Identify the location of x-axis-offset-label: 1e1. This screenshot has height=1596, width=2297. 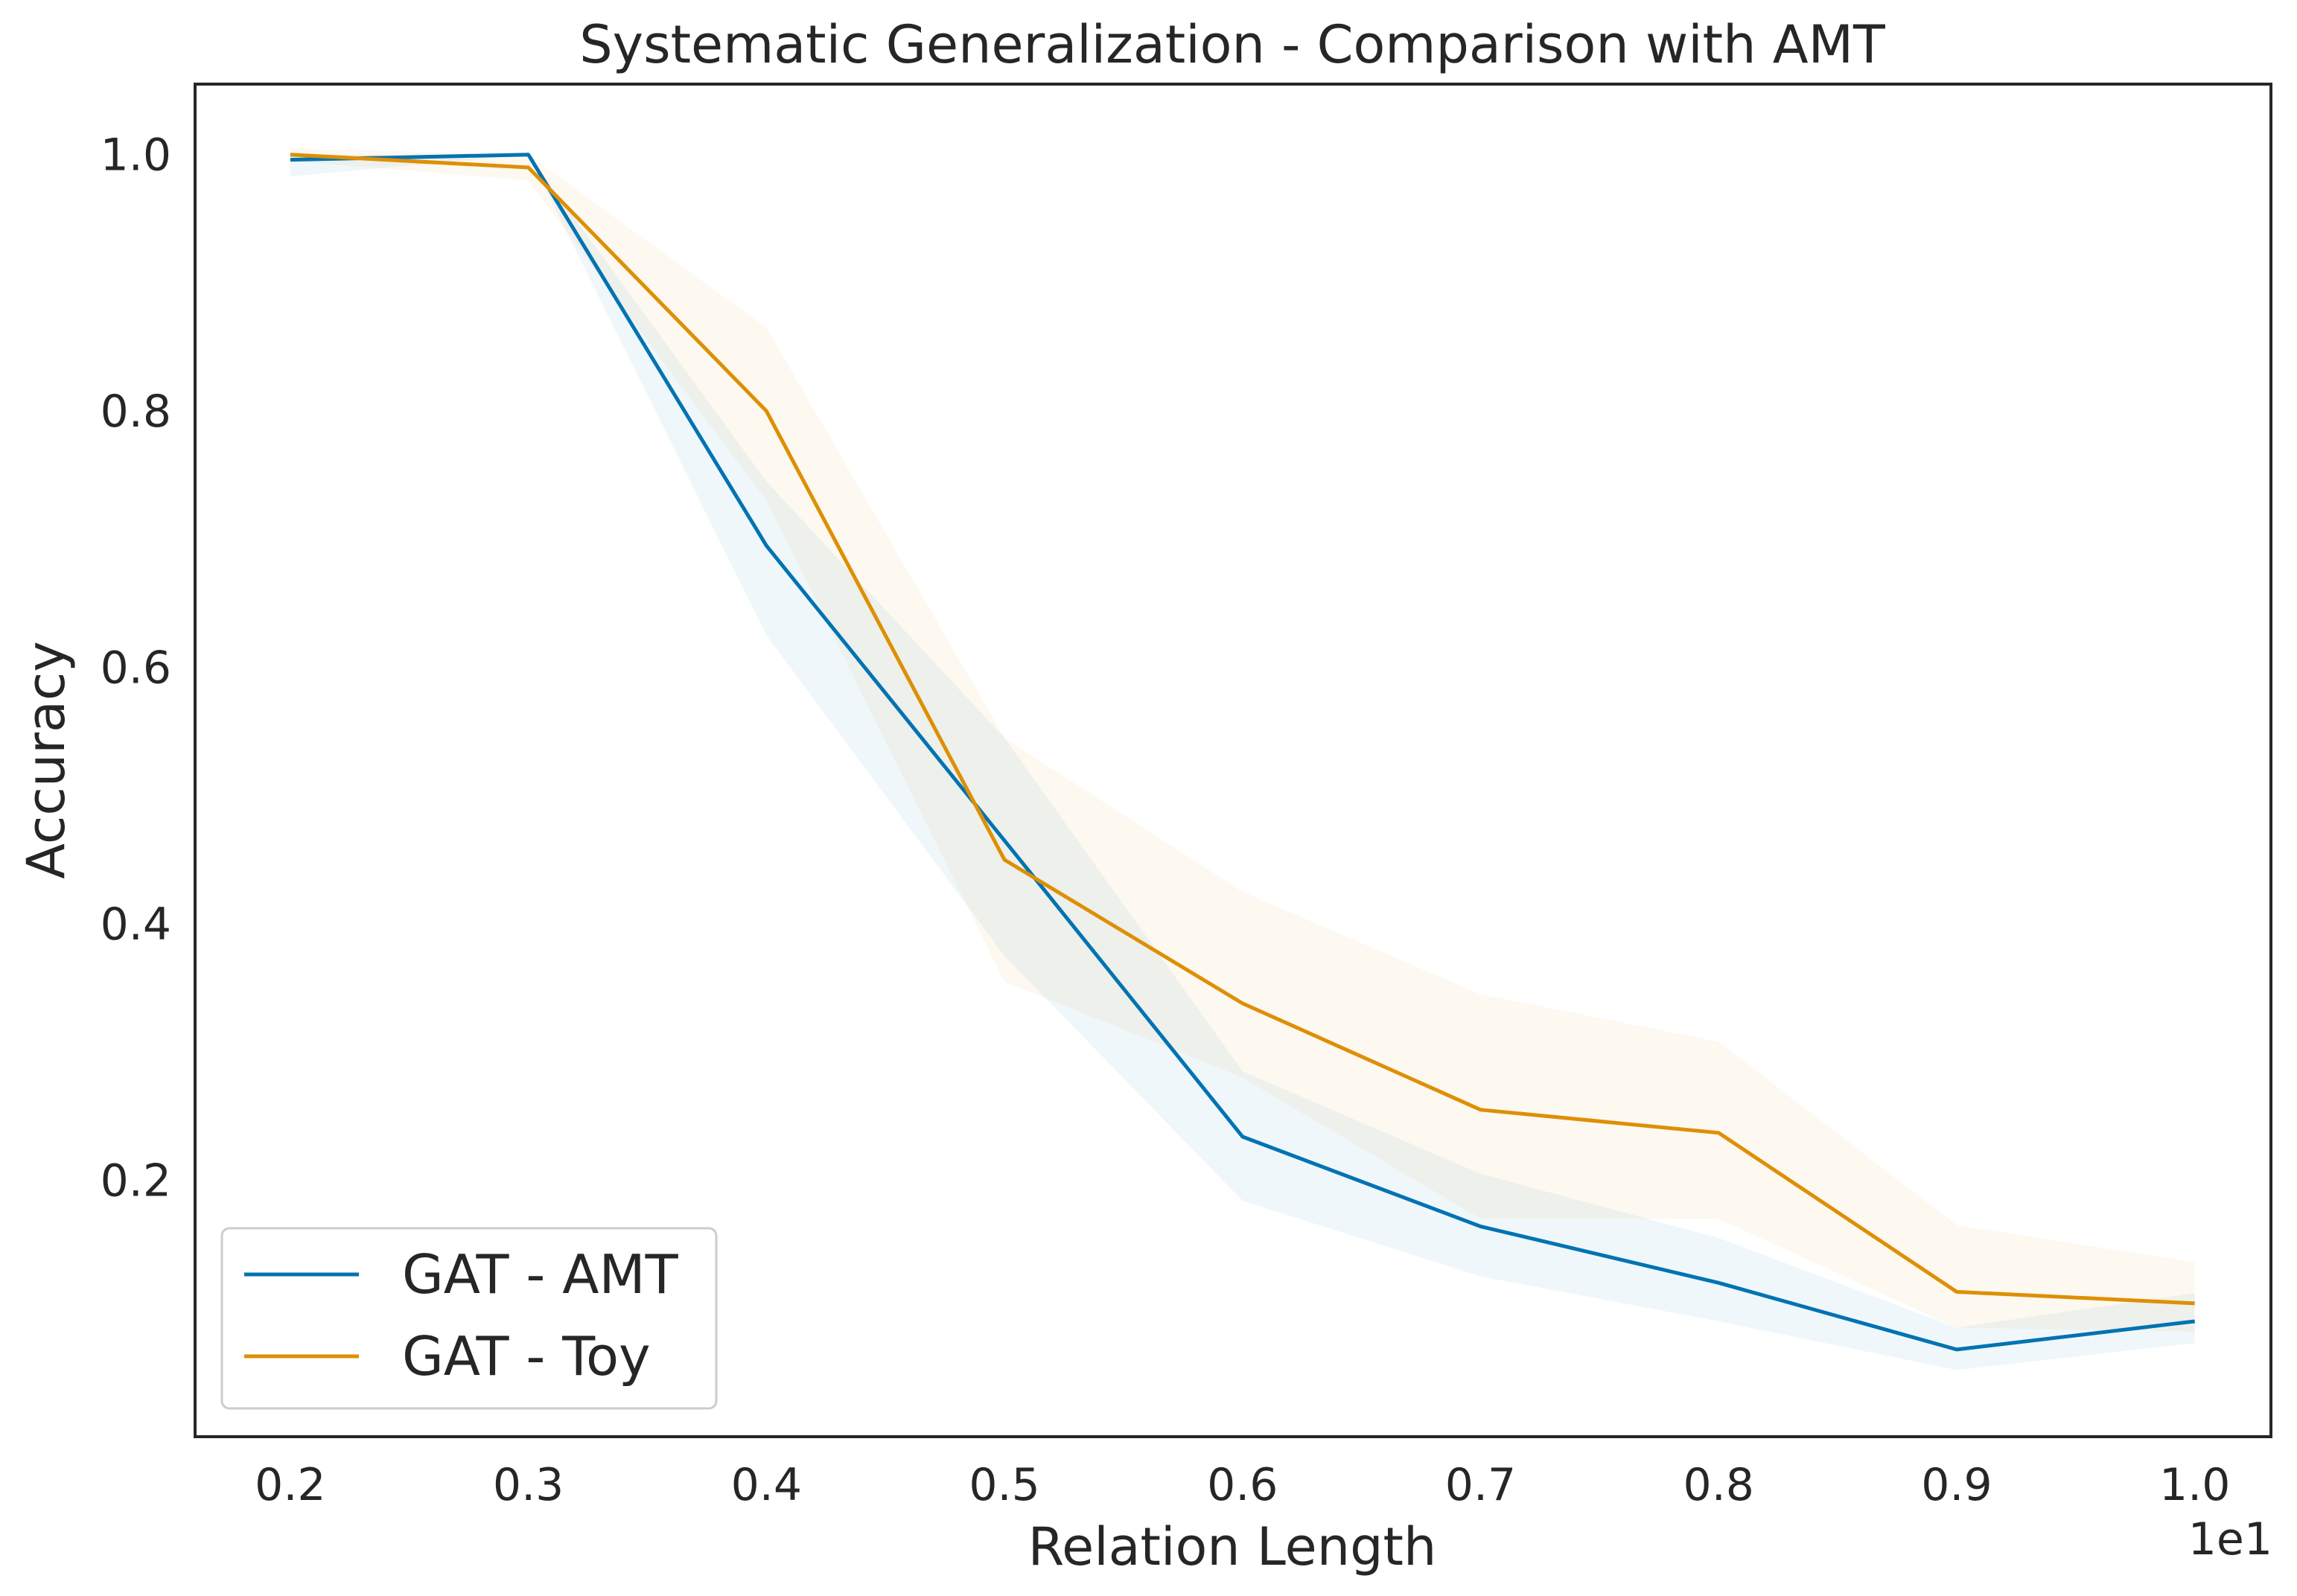
(2230, 1539).